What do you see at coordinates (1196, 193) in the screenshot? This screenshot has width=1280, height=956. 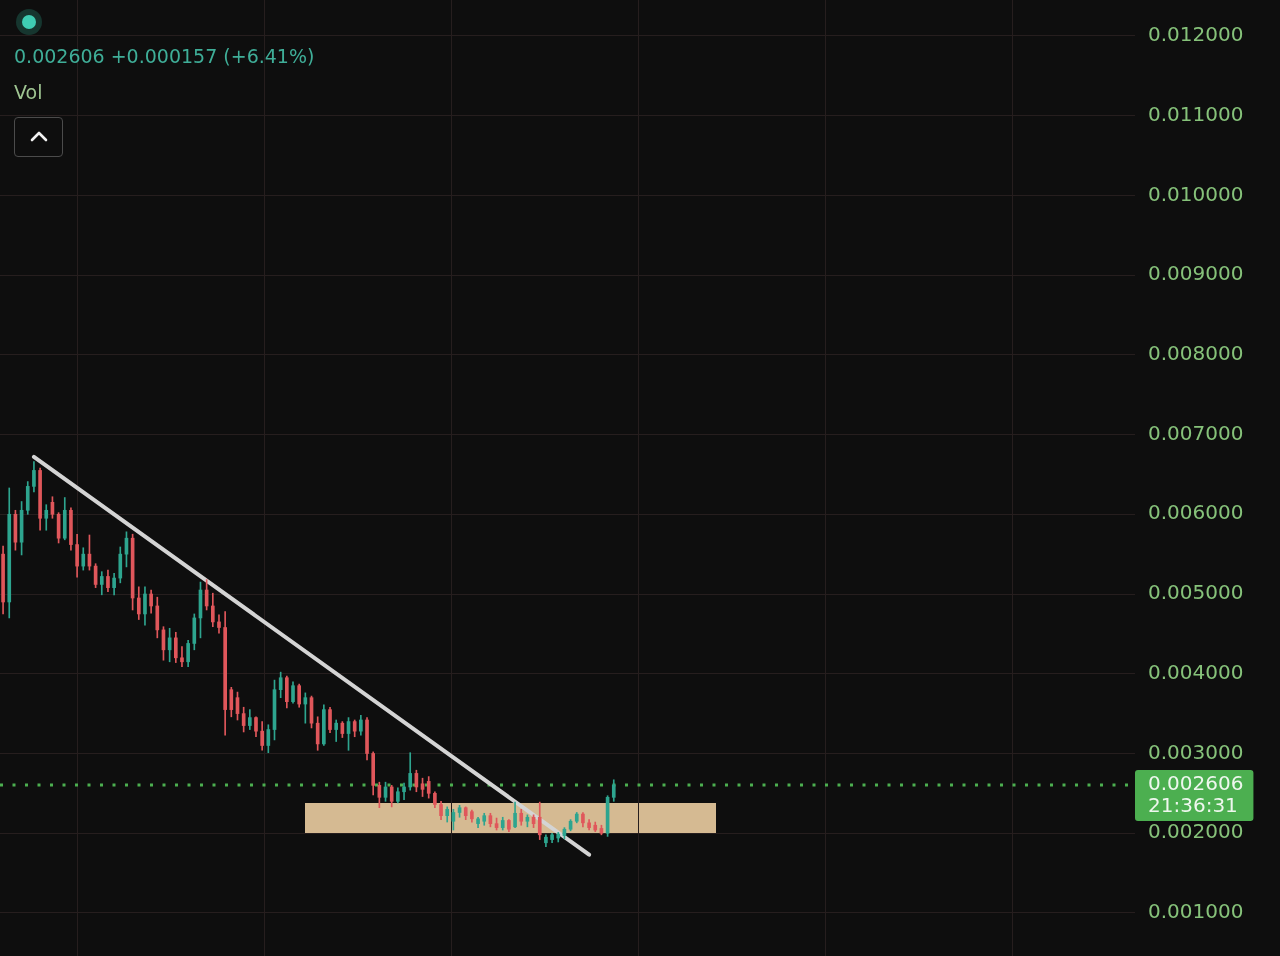 I see `y-tick-label: 0.010000` at bounding box center [1196, 193].